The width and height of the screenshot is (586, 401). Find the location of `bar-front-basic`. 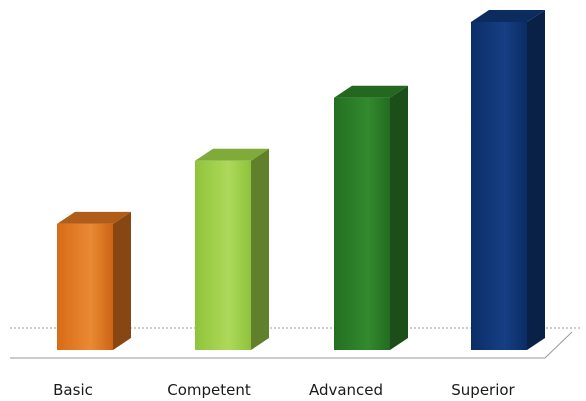

bar-front-basic is located at coordinates (85, 286).